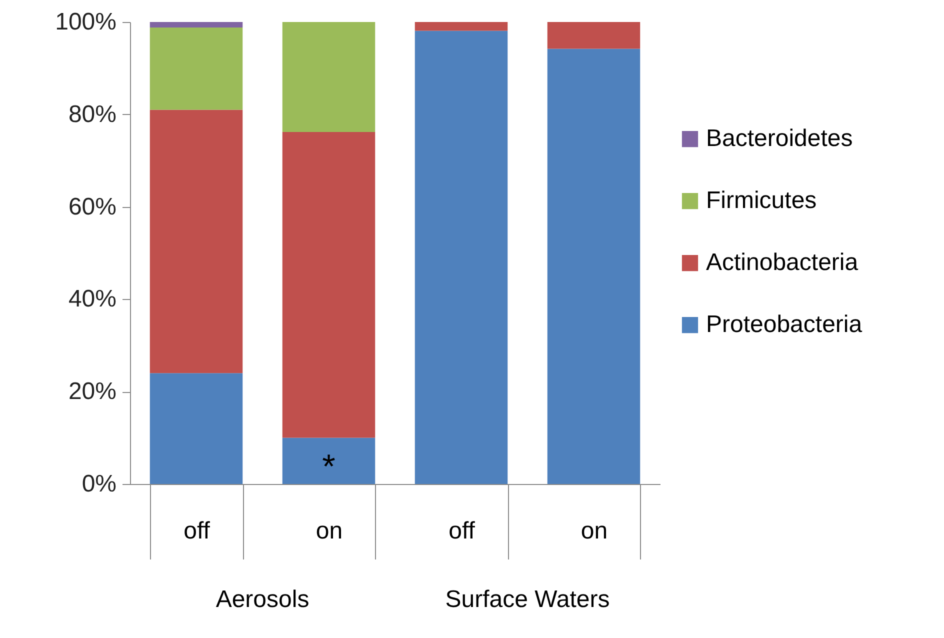 The width and height of the screenshot is (944, 638). Describe the element at coordinates (99, 484) in the screenshot. I see `y-tick-label: 0%` at that location.